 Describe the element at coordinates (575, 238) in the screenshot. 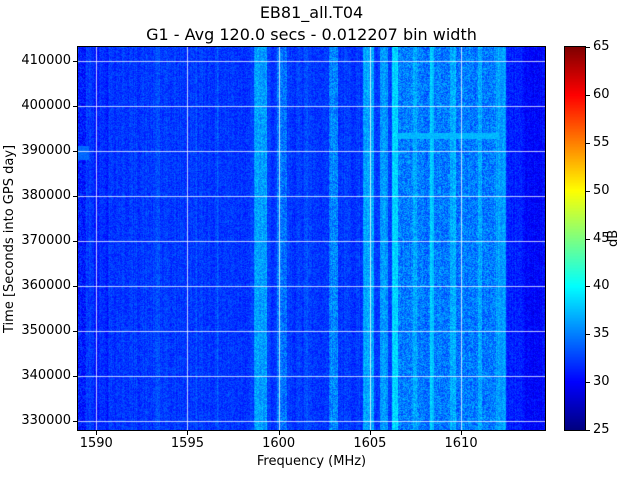

I see `colorbar-canvas` at that location.